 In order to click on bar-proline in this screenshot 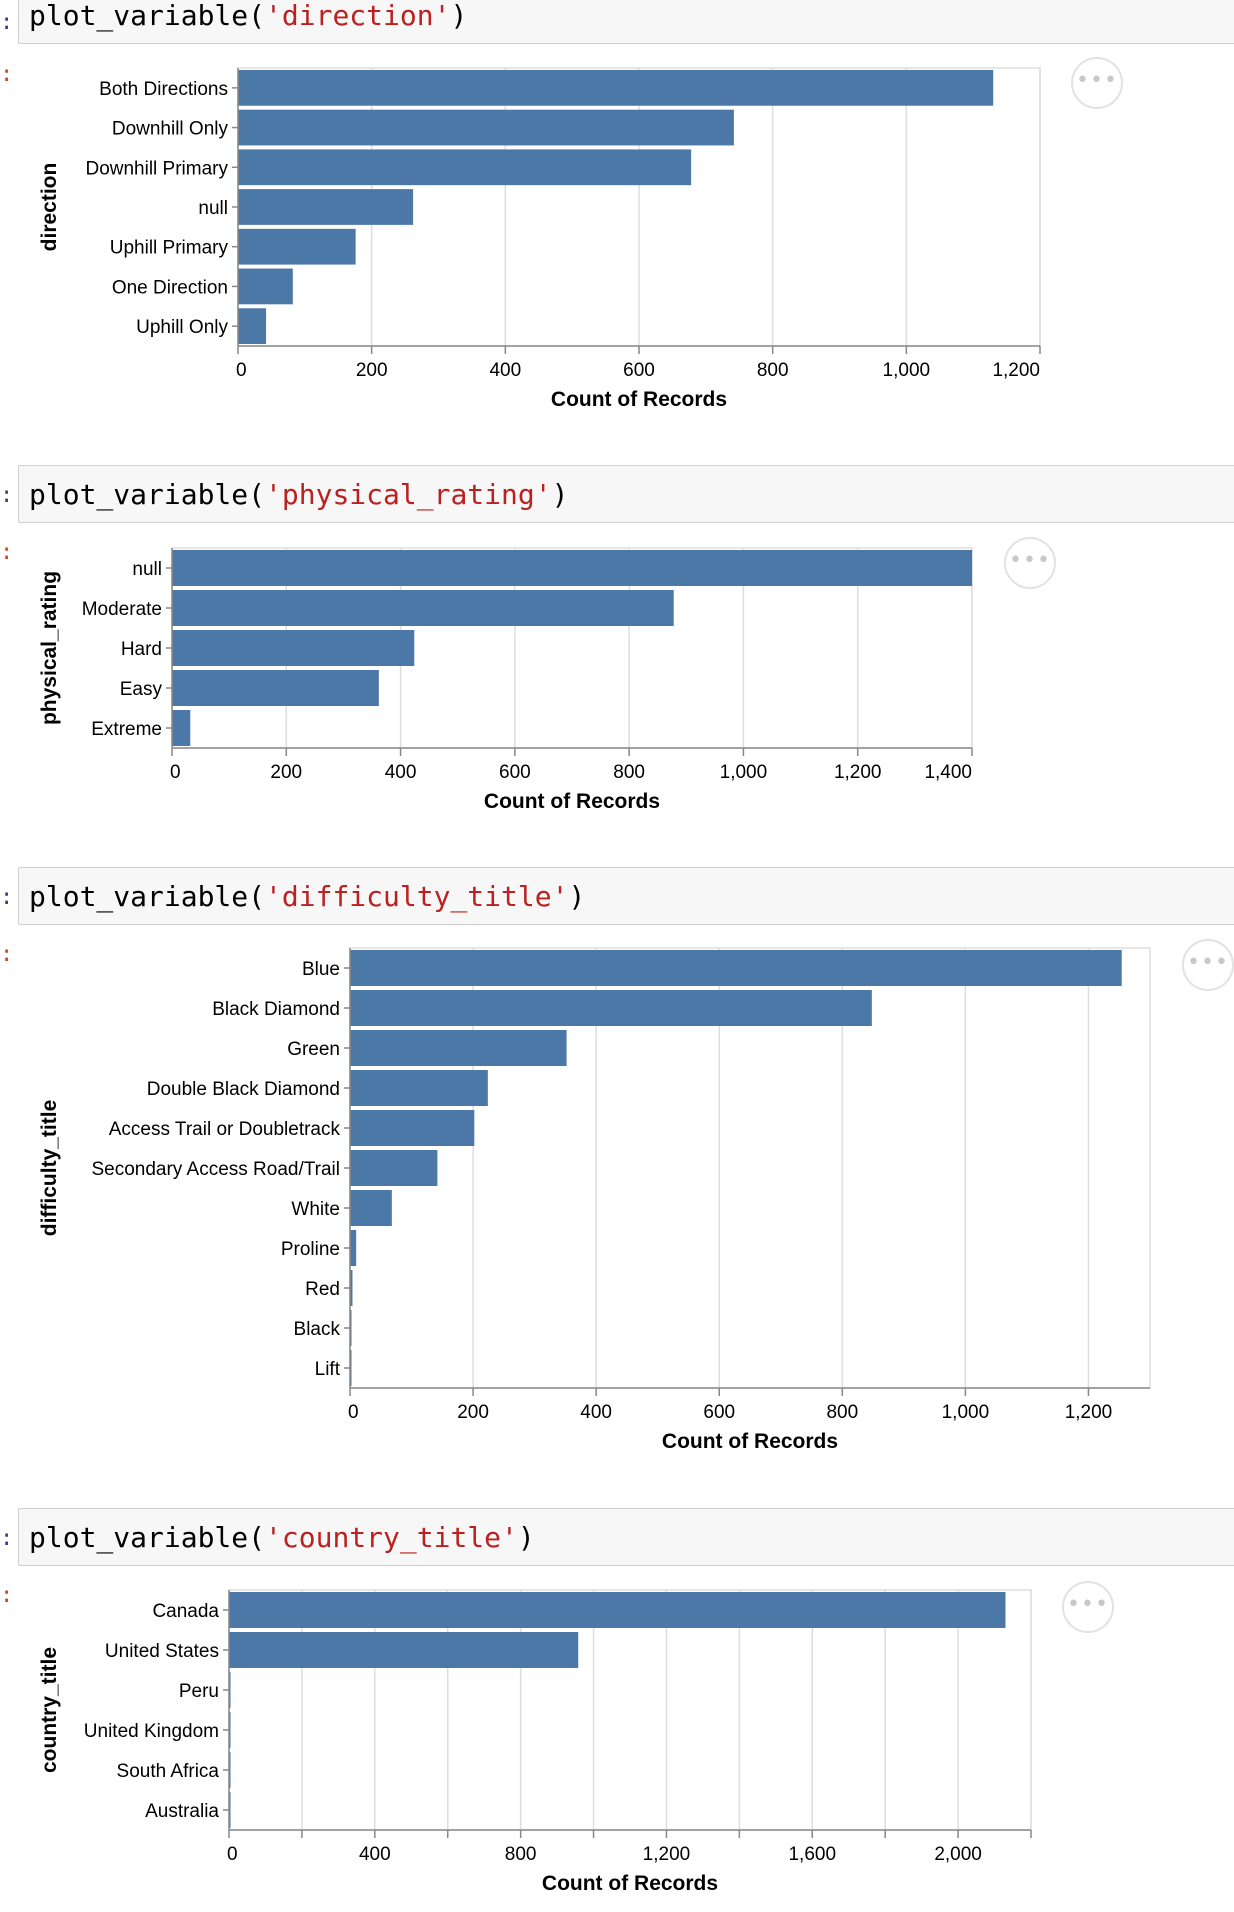, I will do `click(353, 1248)`.